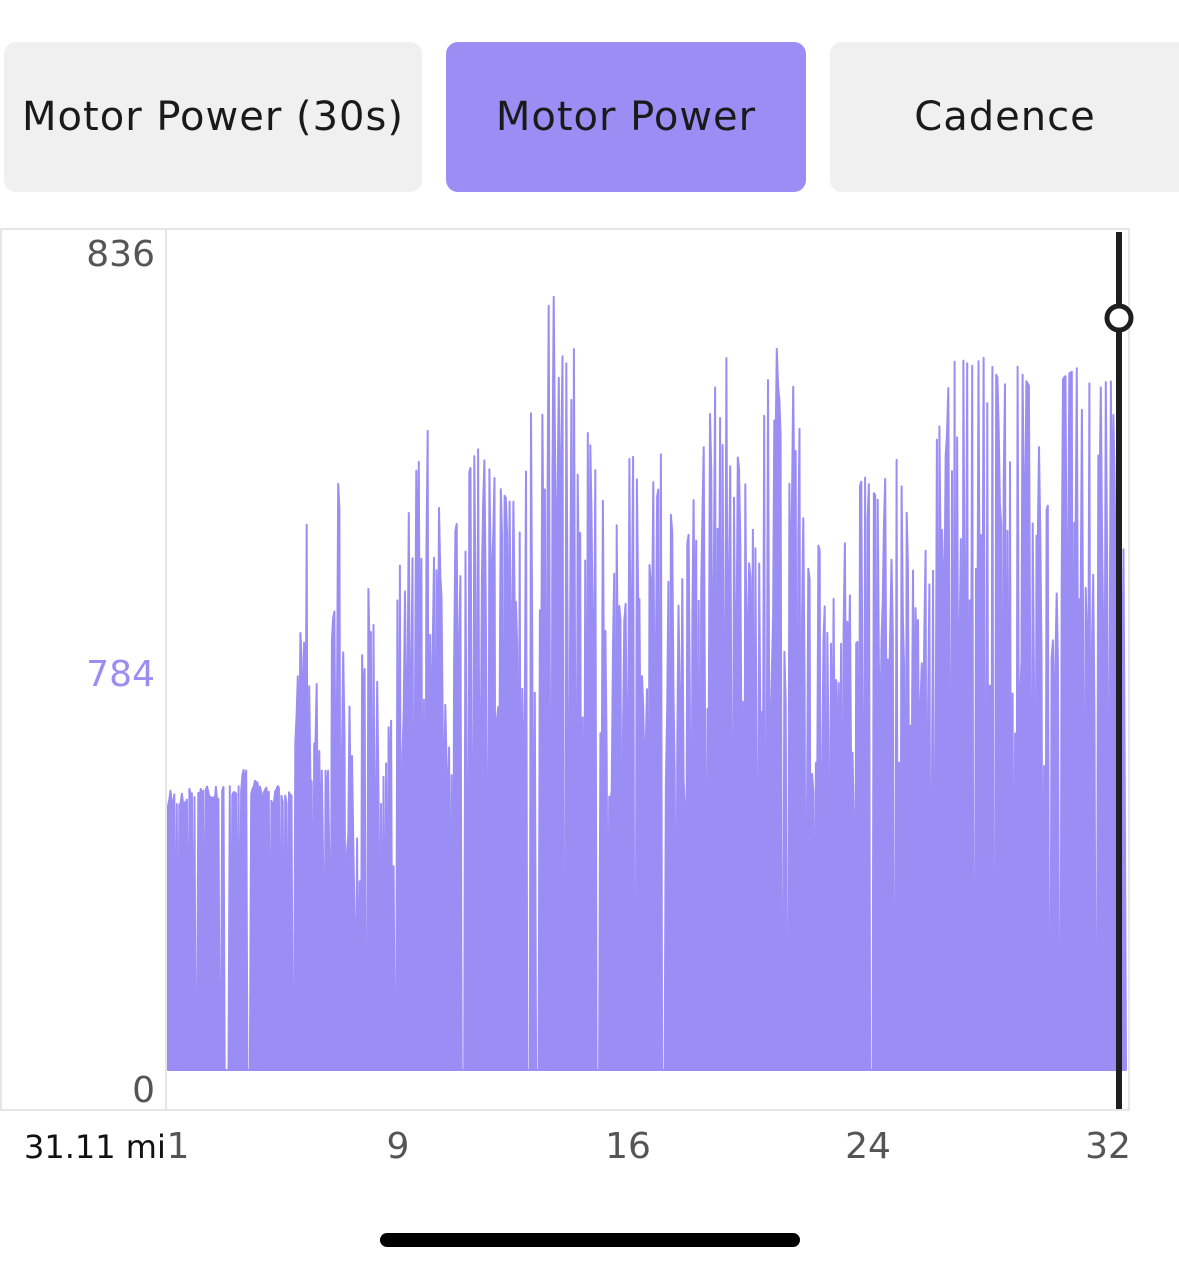  What do you see at coordinates (1119, 670) in the screenshot?
I see `scrub-cursor` at bounding box center [1119, 670].